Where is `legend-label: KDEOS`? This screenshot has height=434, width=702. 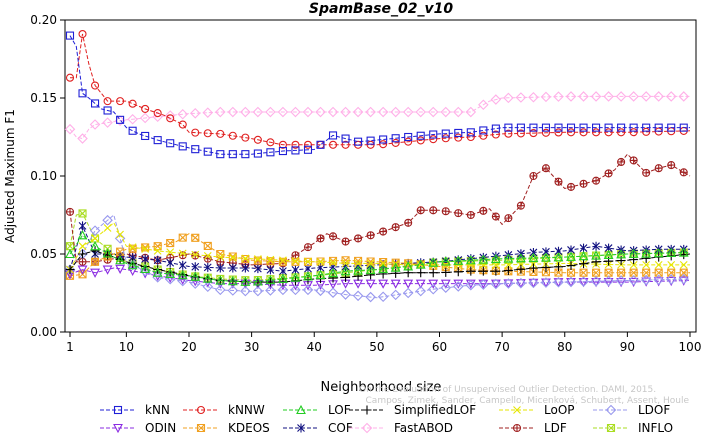
legend-label: KDEOS is located at coordinates (249, 427).